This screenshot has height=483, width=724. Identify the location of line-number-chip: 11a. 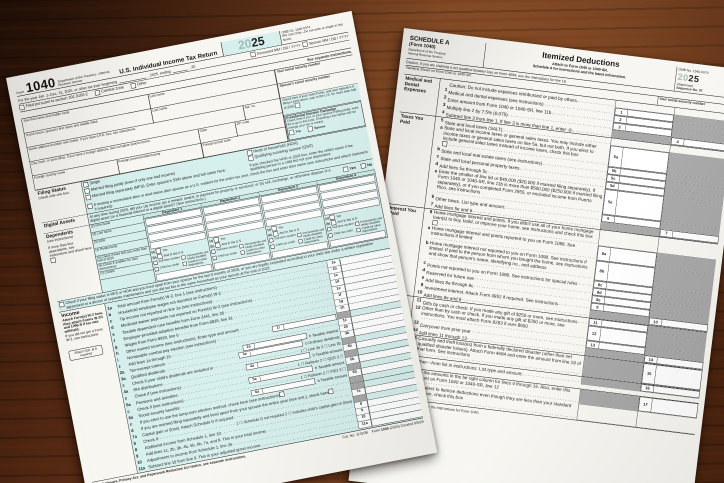
(365, 424).